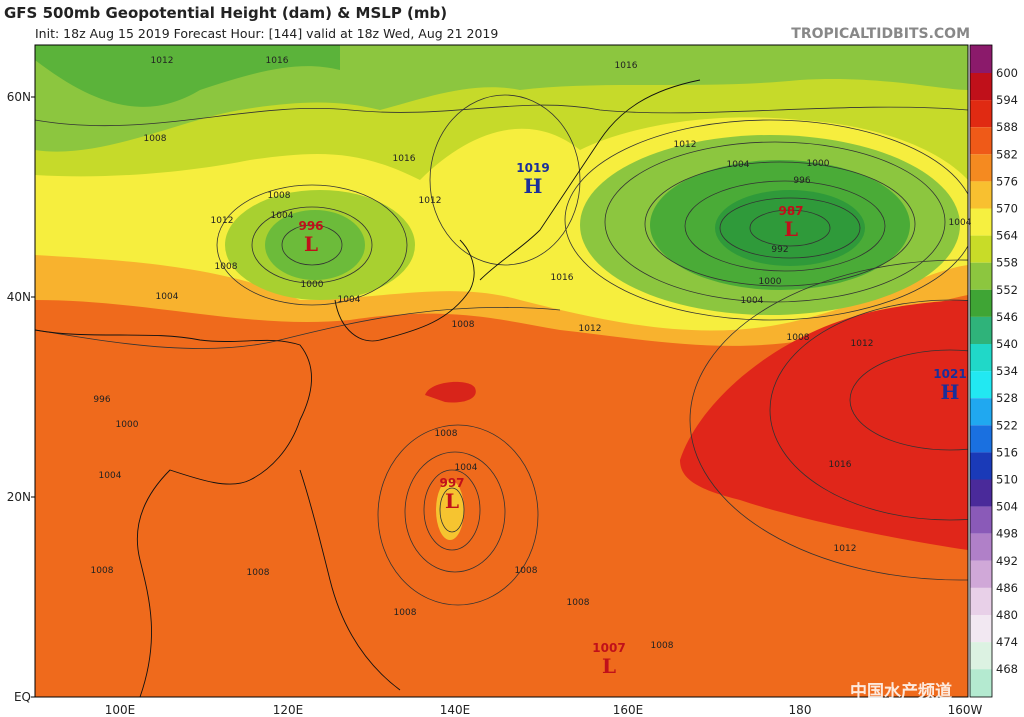 This screenshot has width=1024, height=717. Describe the element at coordinates (1007, 344) in the screenshot. I see `colorbar-label: 540` at that location.